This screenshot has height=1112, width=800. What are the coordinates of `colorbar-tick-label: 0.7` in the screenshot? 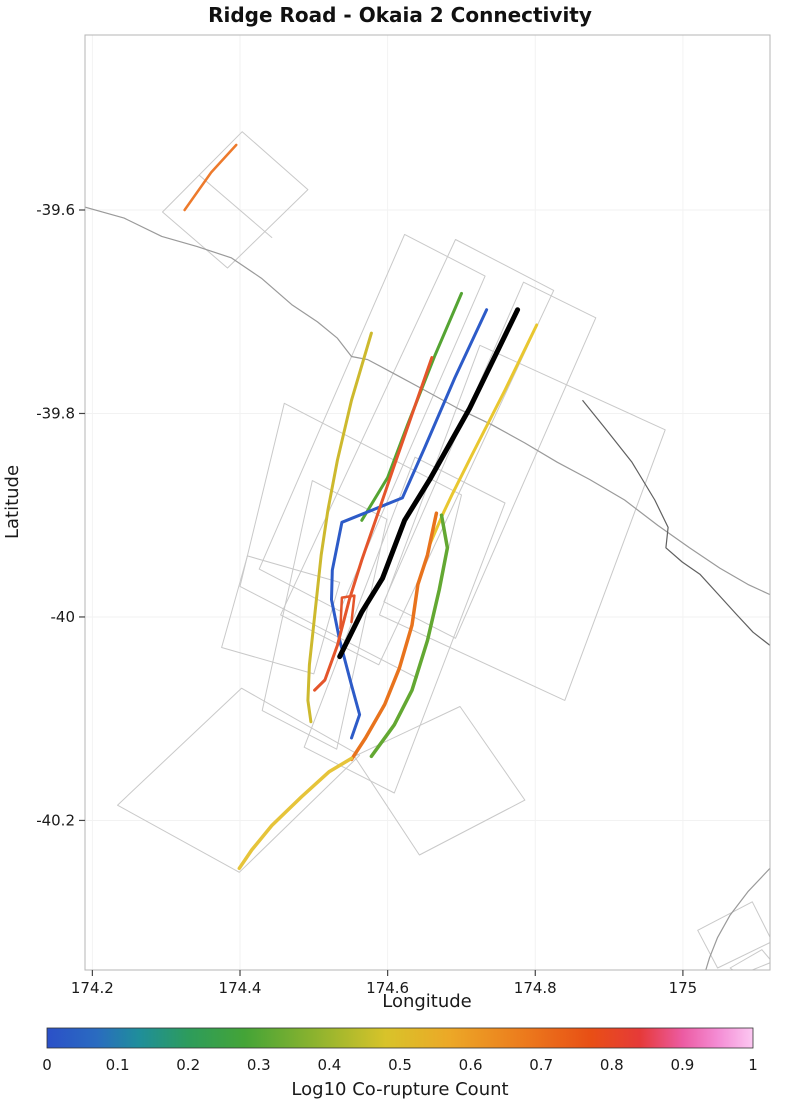 It's located at (541, 1065).